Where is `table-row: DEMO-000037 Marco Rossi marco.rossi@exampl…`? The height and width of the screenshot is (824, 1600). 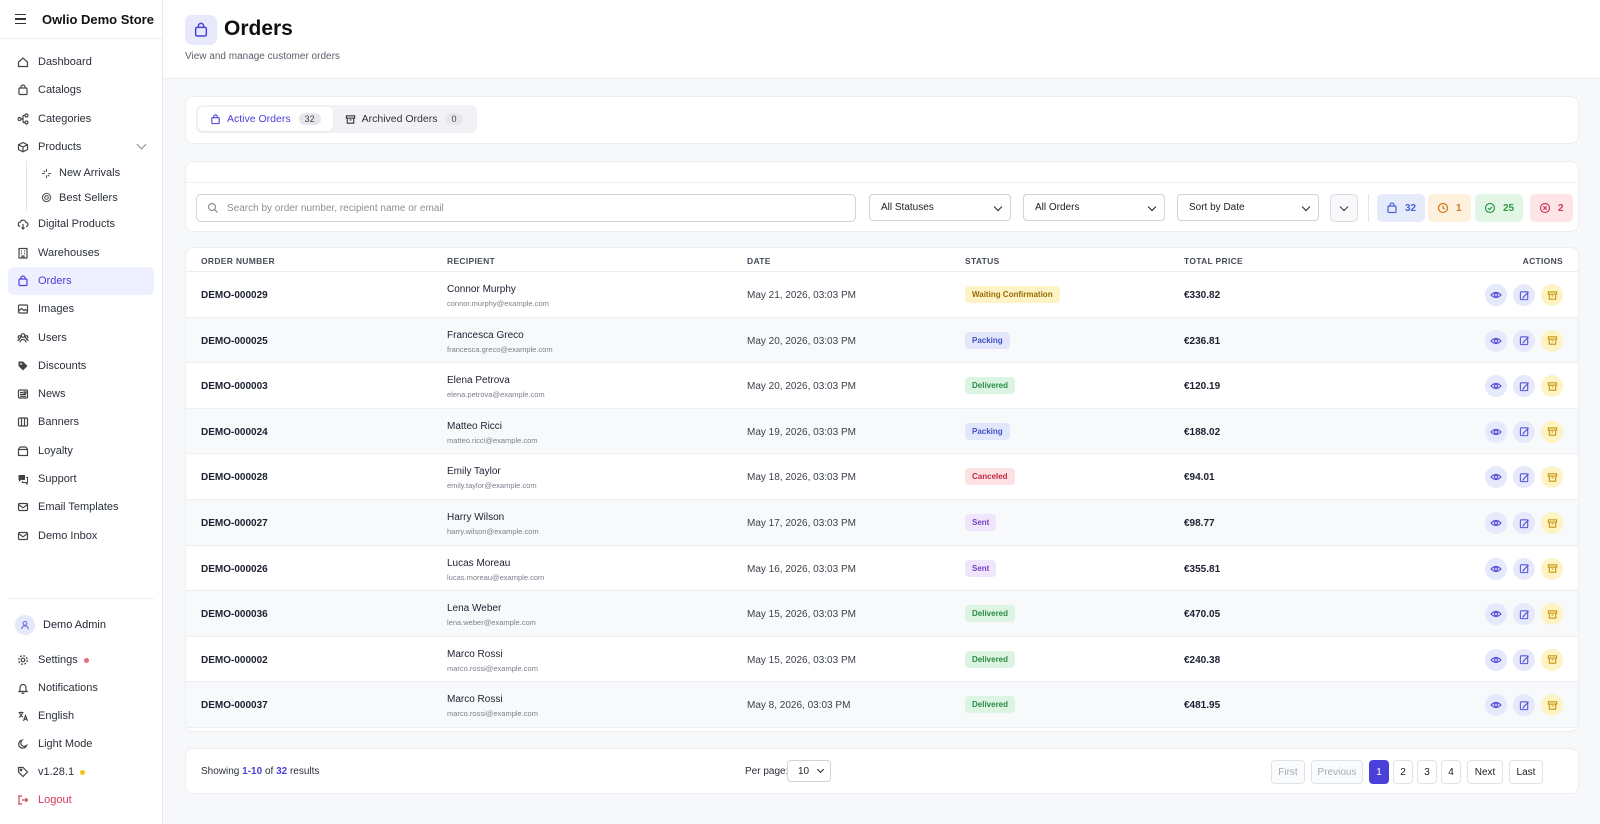
table-row: DEMO-000037 Marco Rossi marco.rossi@exampl… is located at coordinates (882, 705).